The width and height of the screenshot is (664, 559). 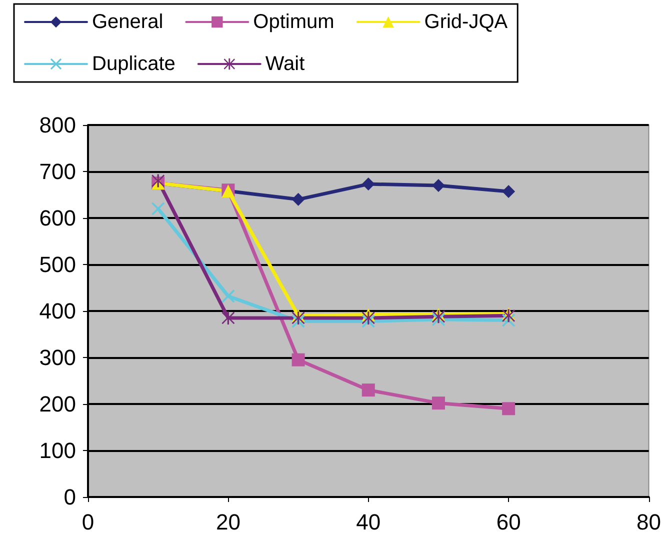 I want to click on y-tick-label: 700, so click(x=57, y=171).